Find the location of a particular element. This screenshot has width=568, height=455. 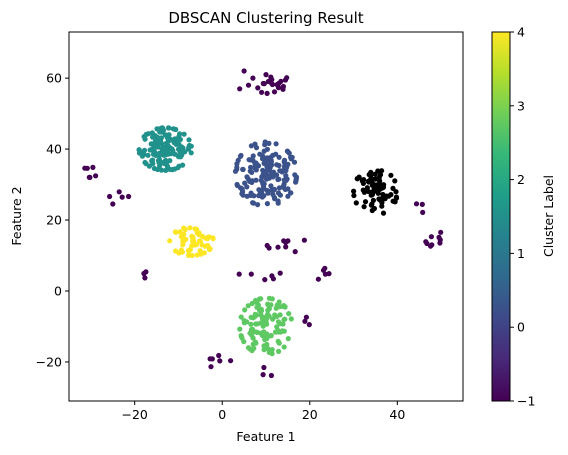

y-axis-ticks: −20 0 20 40 60 is located at coordinates (52, 220).